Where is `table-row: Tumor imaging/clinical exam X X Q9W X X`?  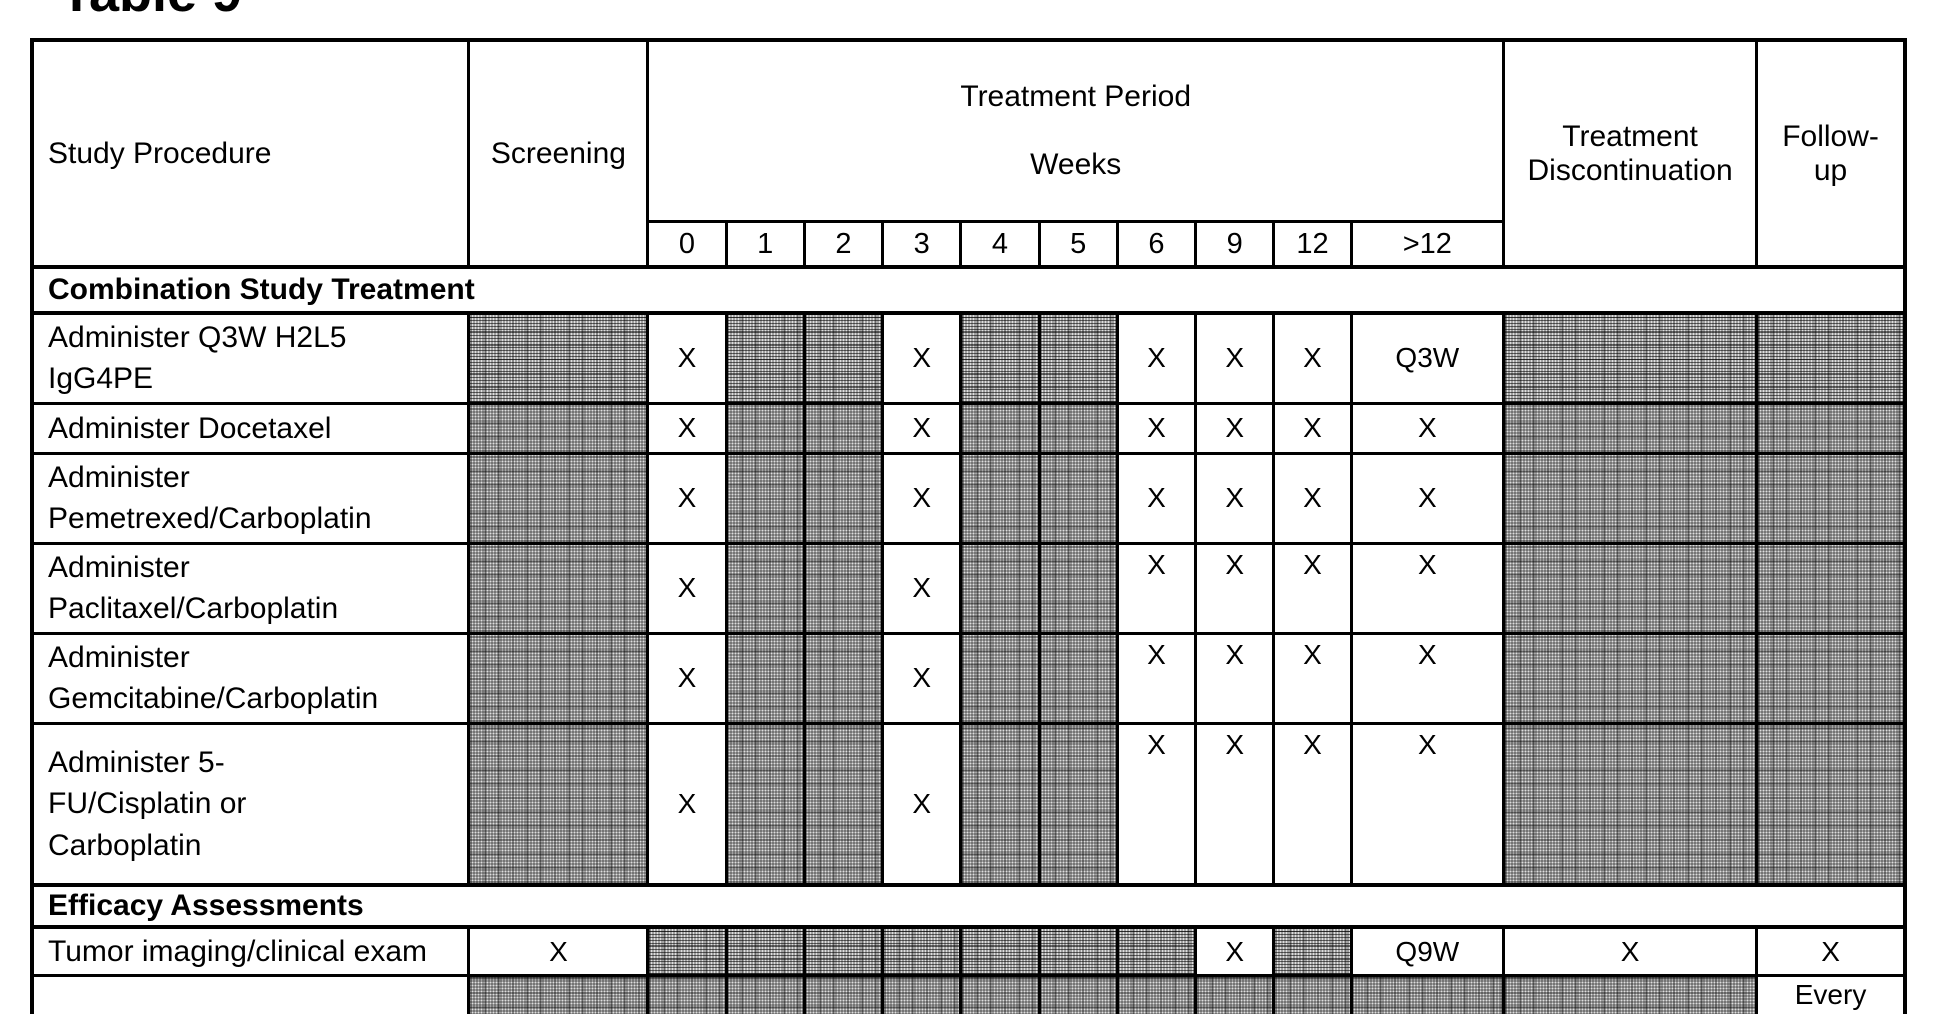 table-row: Tumor imaging/clinical exam X X Q9W X X is located at coordinates (968, 951).